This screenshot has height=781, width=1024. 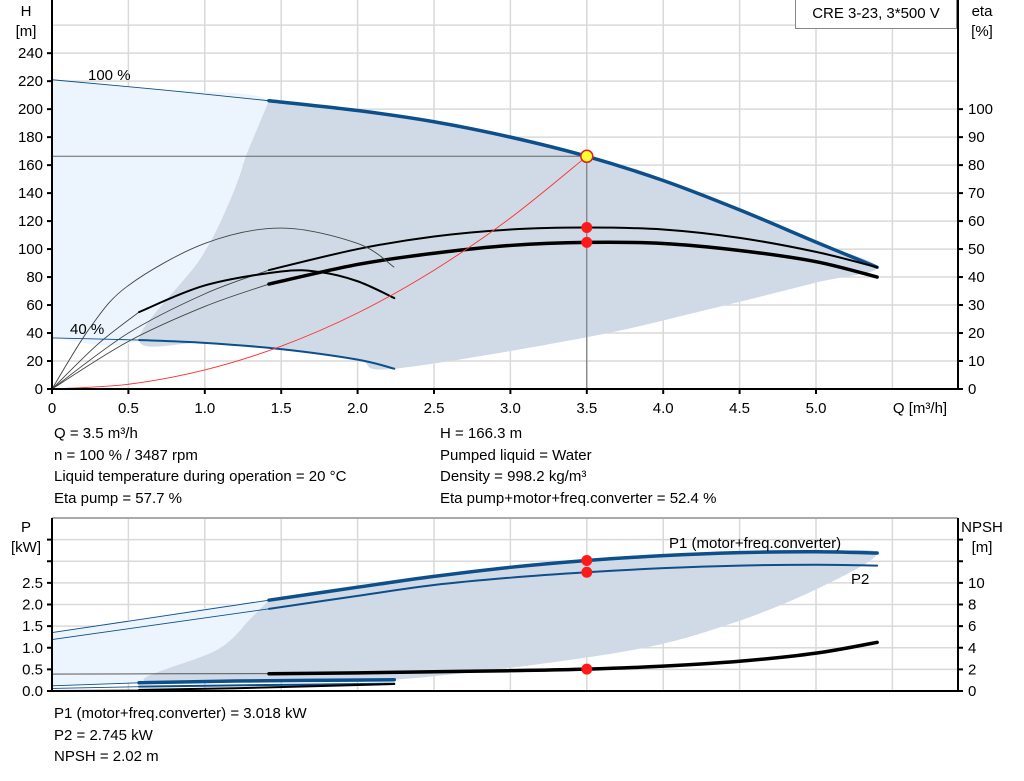 What do you see at coordinates (972, 648) in the screenshot?
I see `y-right-tick-label: 4` at bounding box center [972, 648].